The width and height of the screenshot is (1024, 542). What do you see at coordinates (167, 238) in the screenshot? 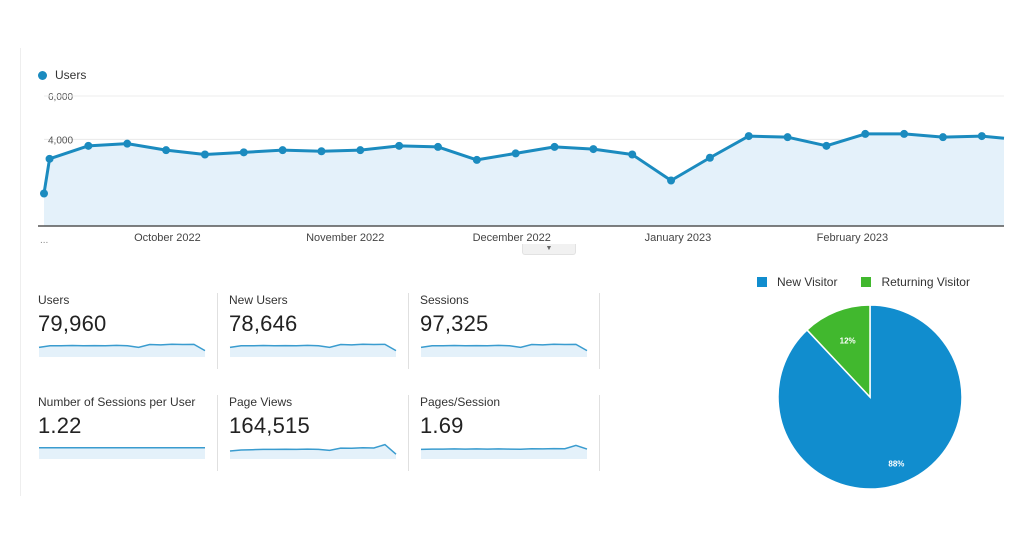
I see `x-tick-label: October 2022` at bounding box center [167, 238].